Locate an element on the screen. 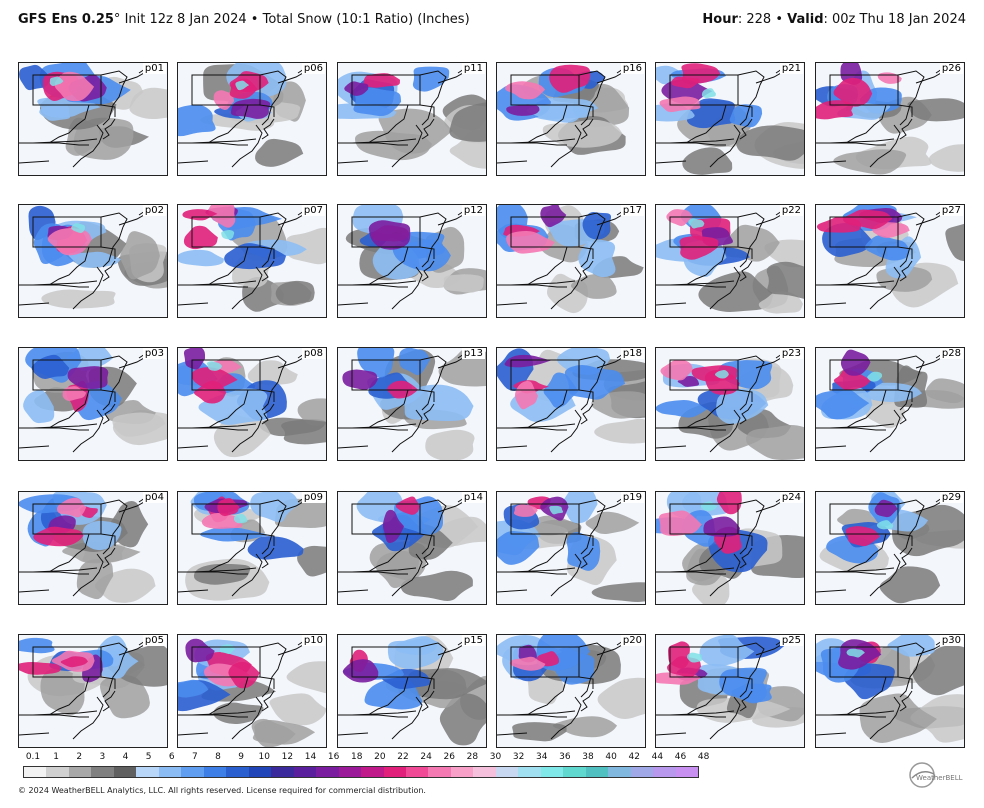 Image resolution: width=984 pixels, height=808 pixels. colorbar-tick-label: 14 is located at coordinates (310, 757).